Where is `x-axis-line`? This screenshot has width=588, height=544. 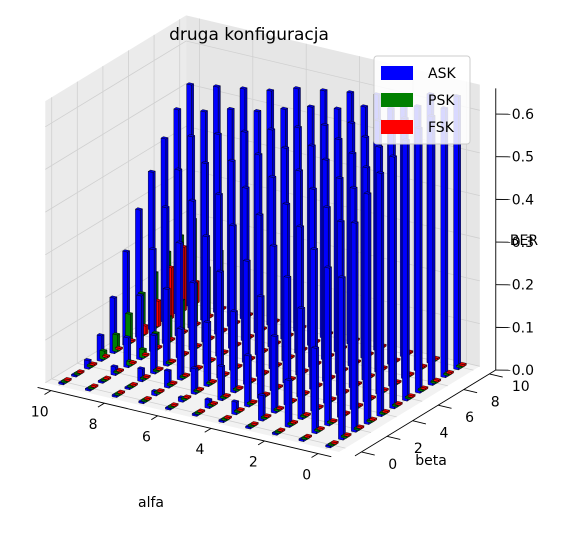
x-axis-line is located at coordinates (184, 422).